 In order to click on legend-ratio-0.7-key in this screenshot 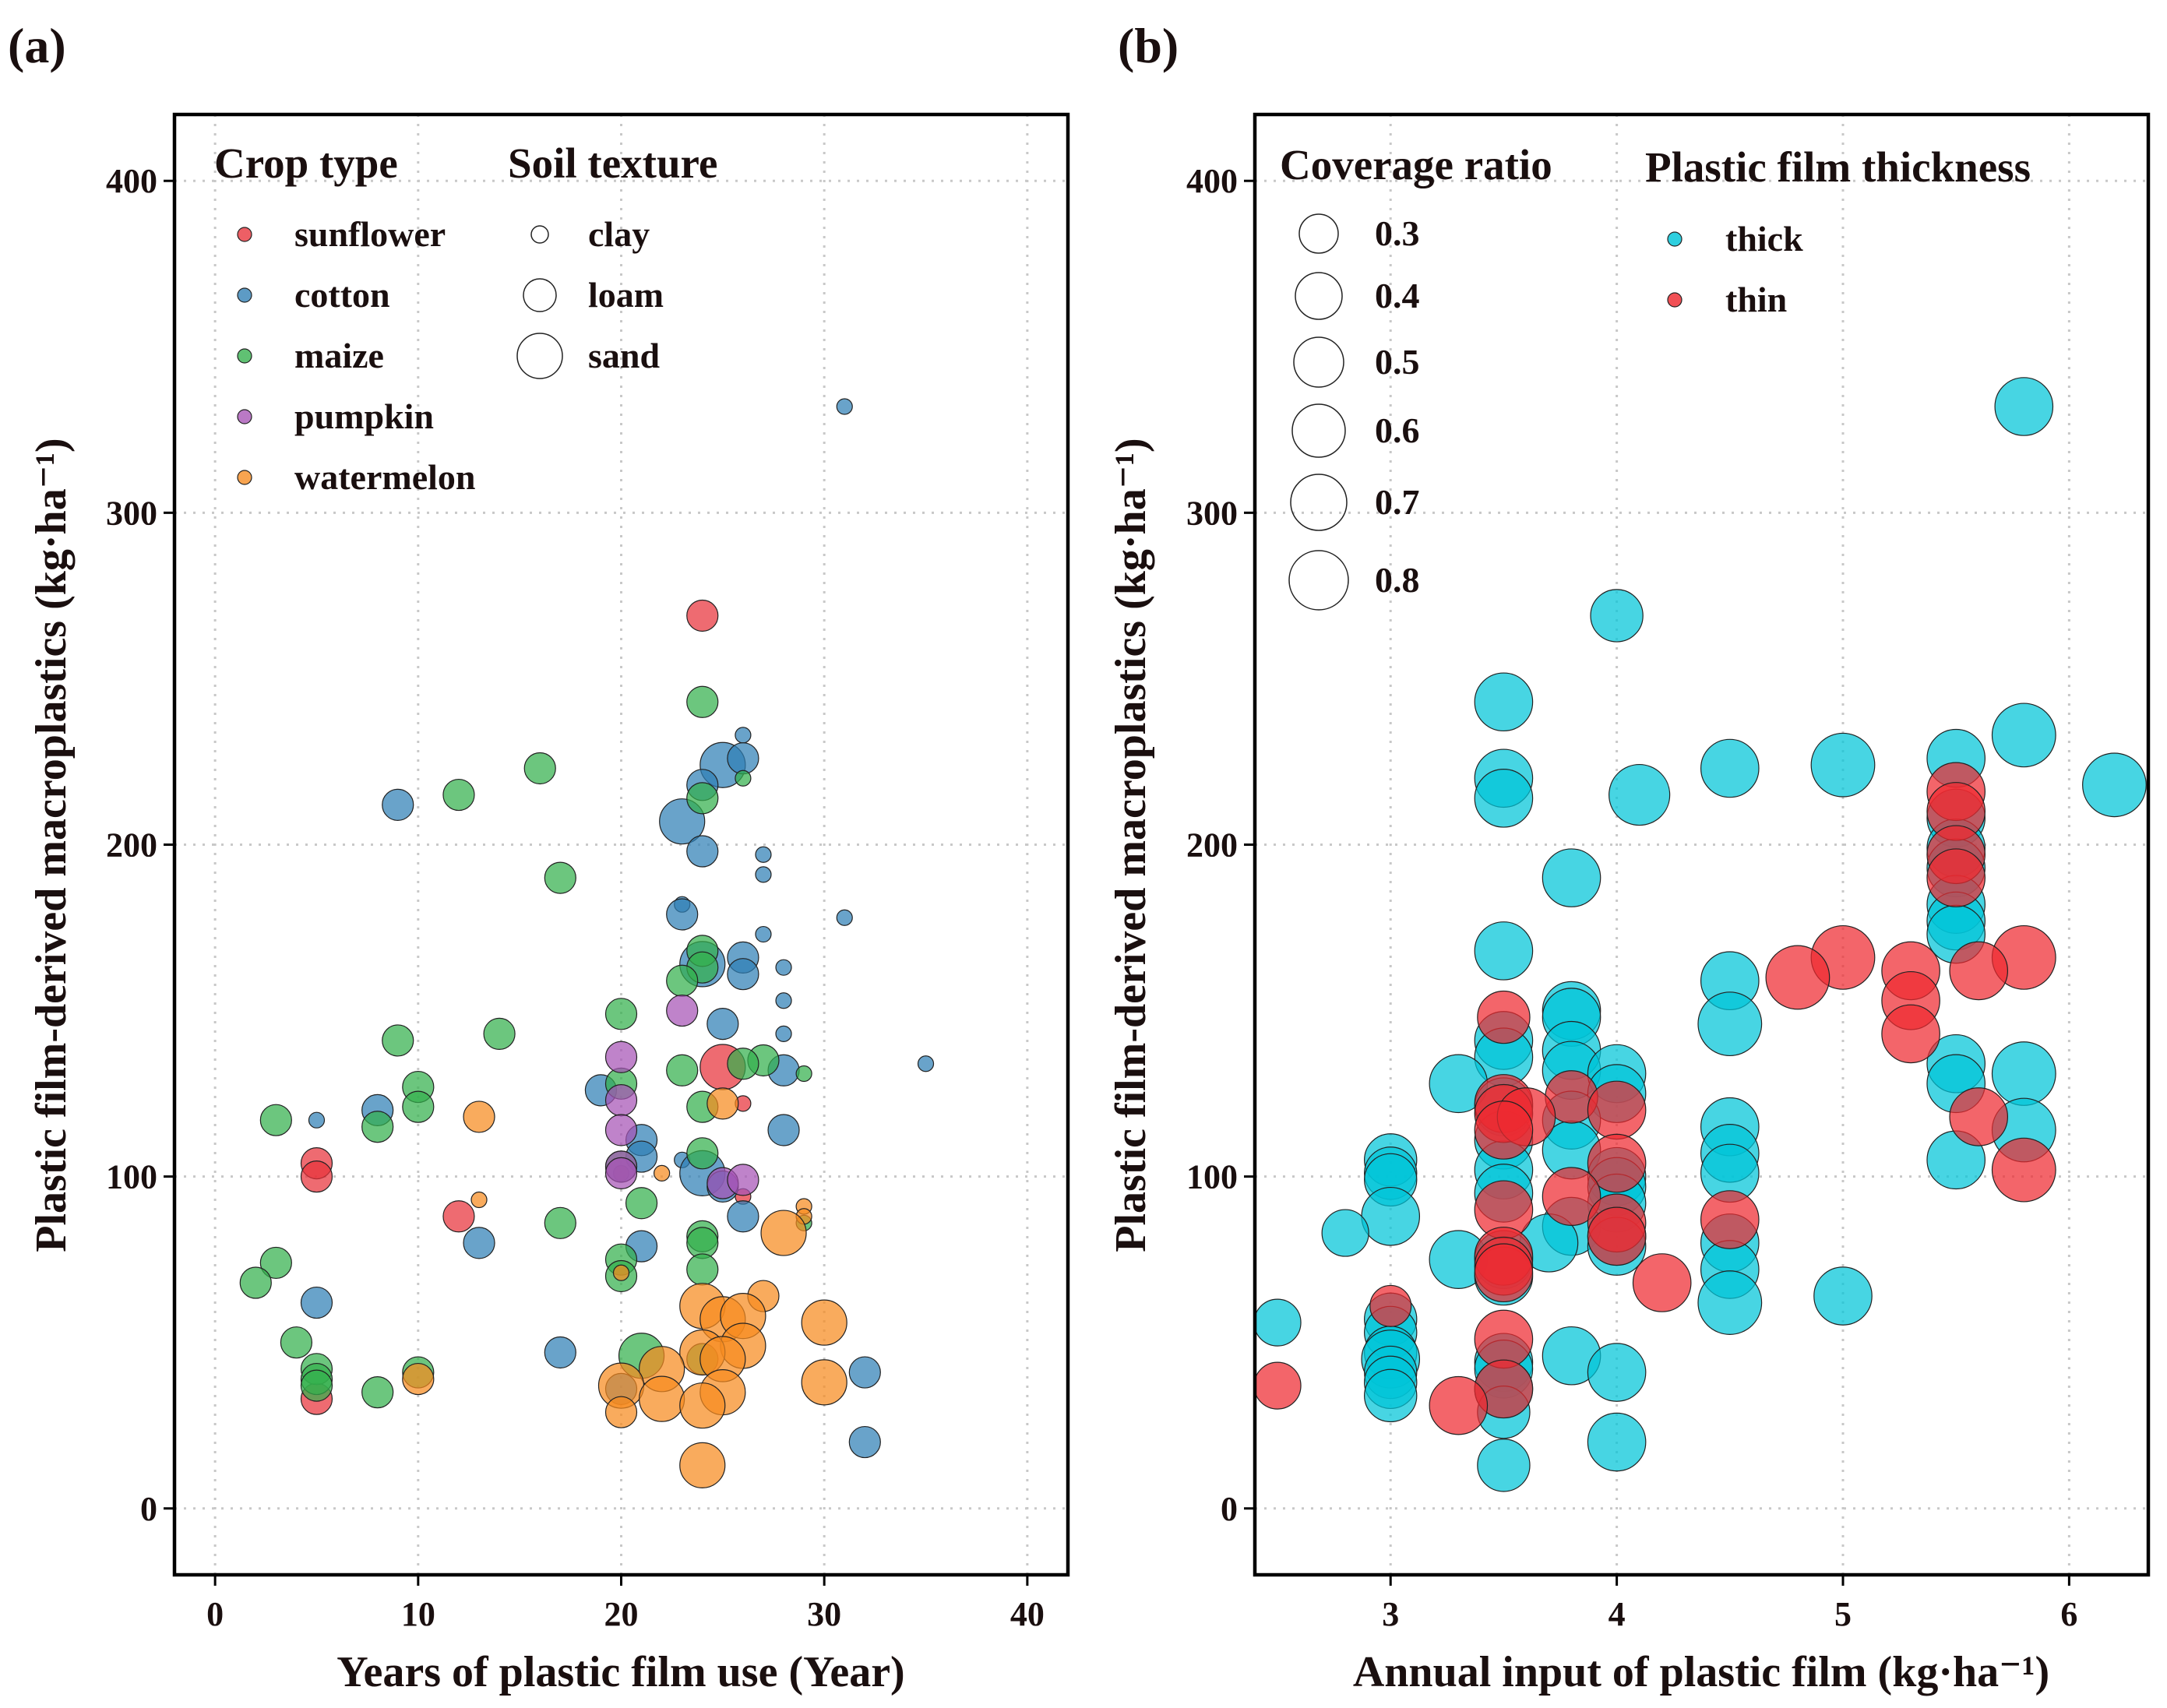, I will do `click(1319, 503)`.